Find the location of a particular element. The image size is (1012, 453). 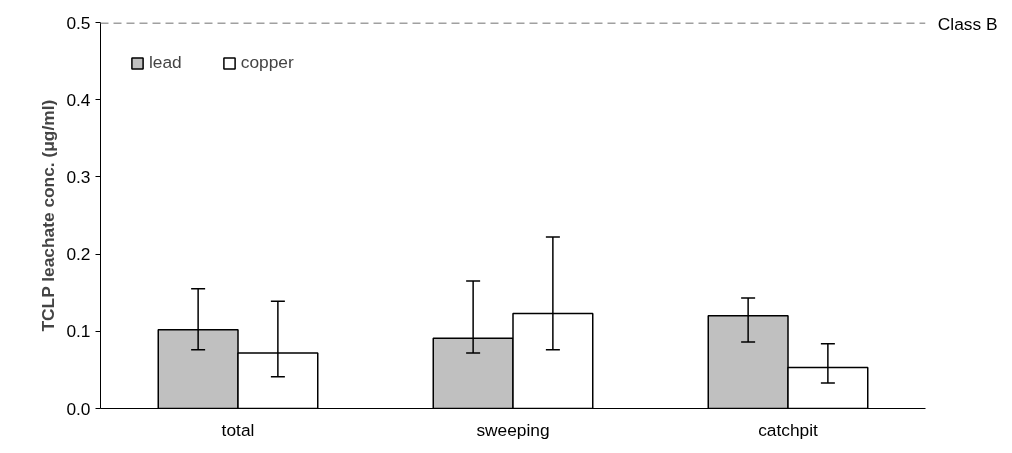

y-tick-label: 0.5 is located at coordinates (78, 22).